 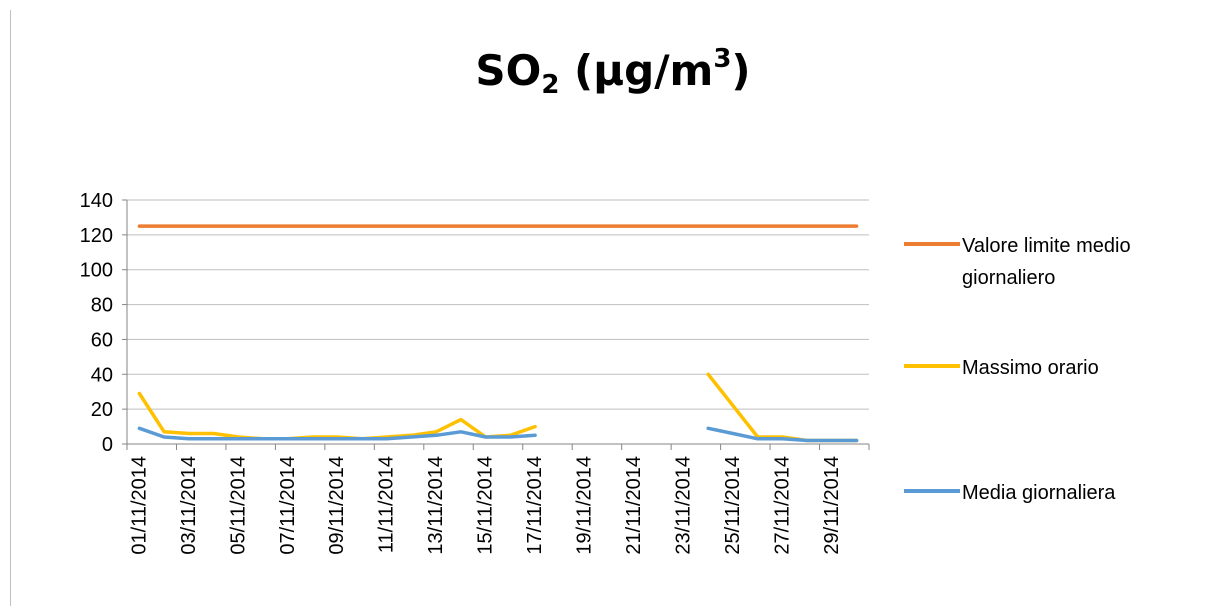 I want to click on y-tick-label-120: 120, so click(x=96, y=236).